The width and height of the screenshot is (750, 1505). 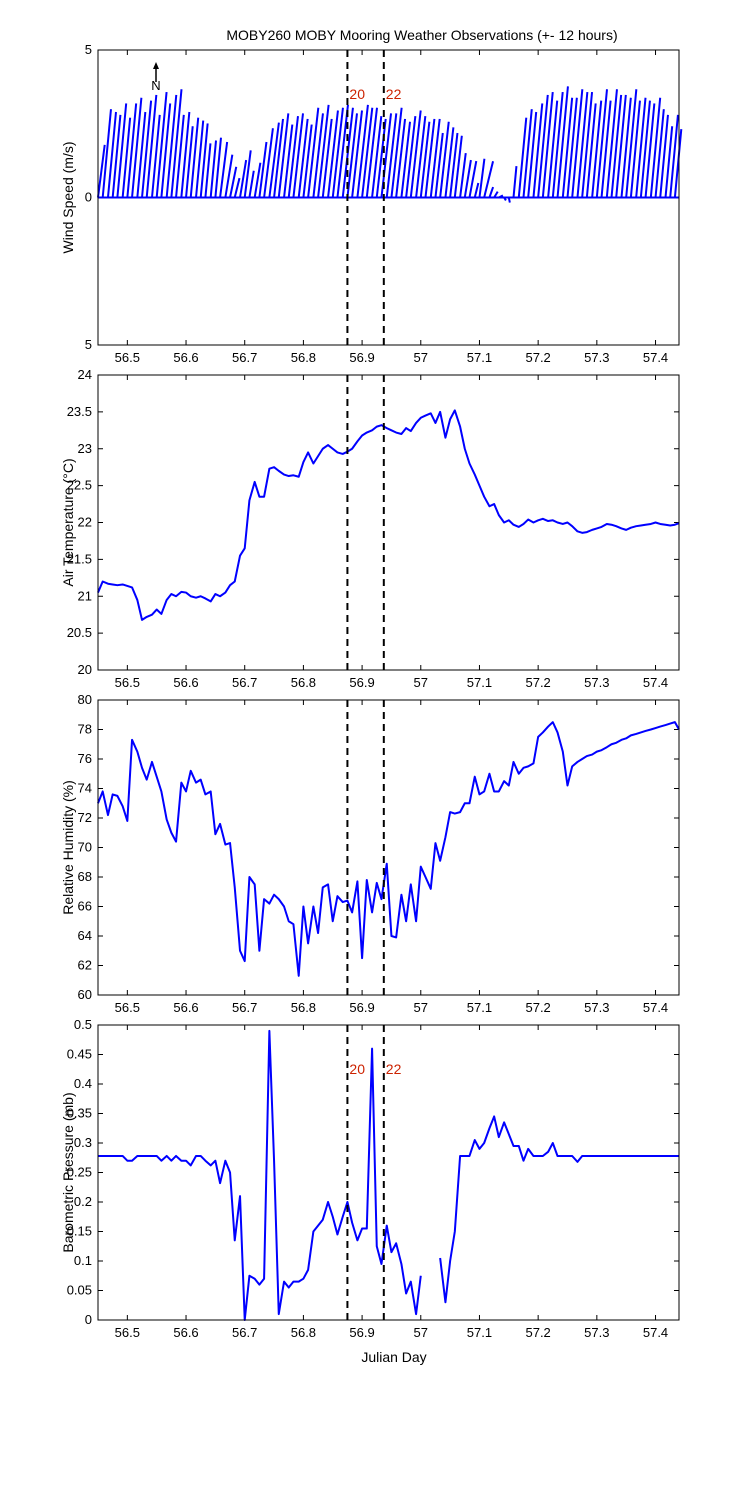 I want to click on y-tick-label: 0.05, so click(x=79, y=1290).